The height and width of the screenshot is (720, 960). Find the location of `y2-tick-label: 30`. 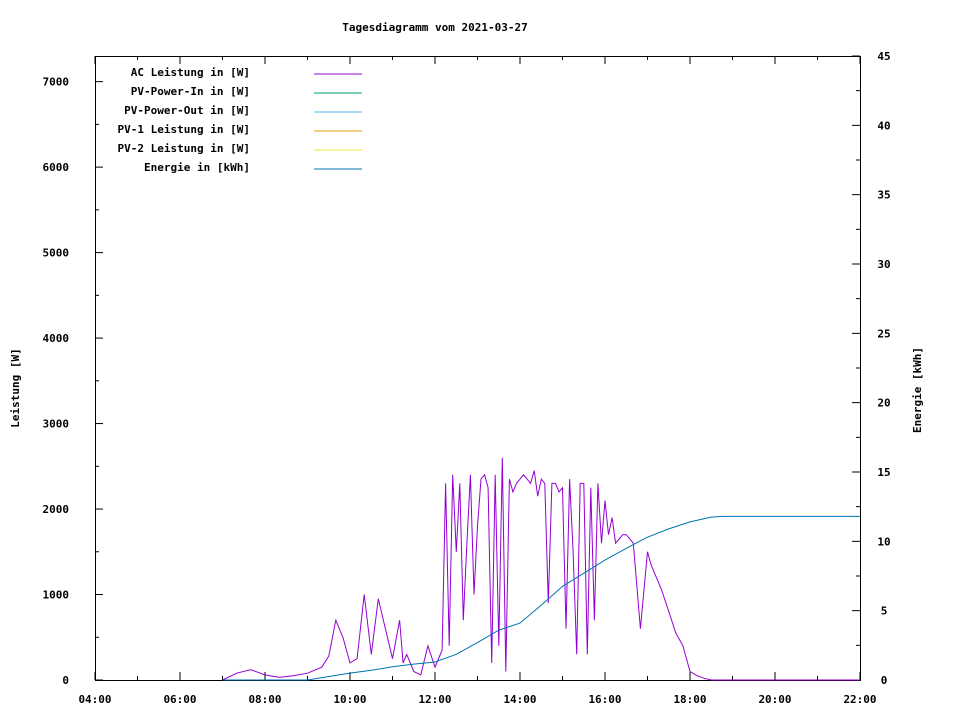

y2-tick-label: 30 is located at coordinates (883, 264).